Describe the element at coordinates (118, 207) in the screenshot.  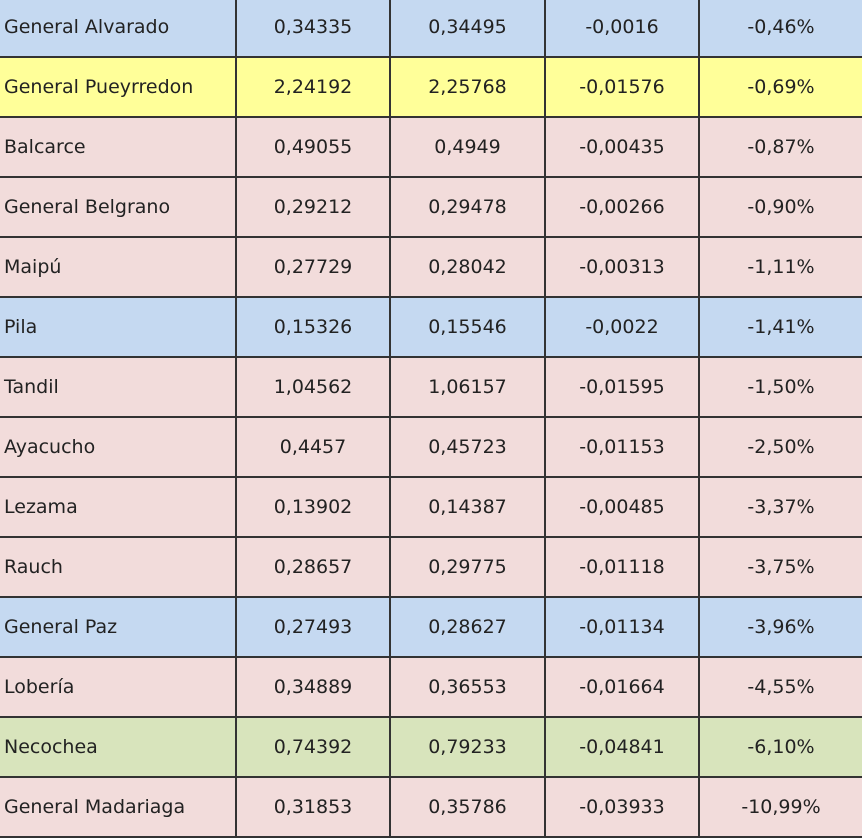
I see `row-label: General Belgrano` at that location.